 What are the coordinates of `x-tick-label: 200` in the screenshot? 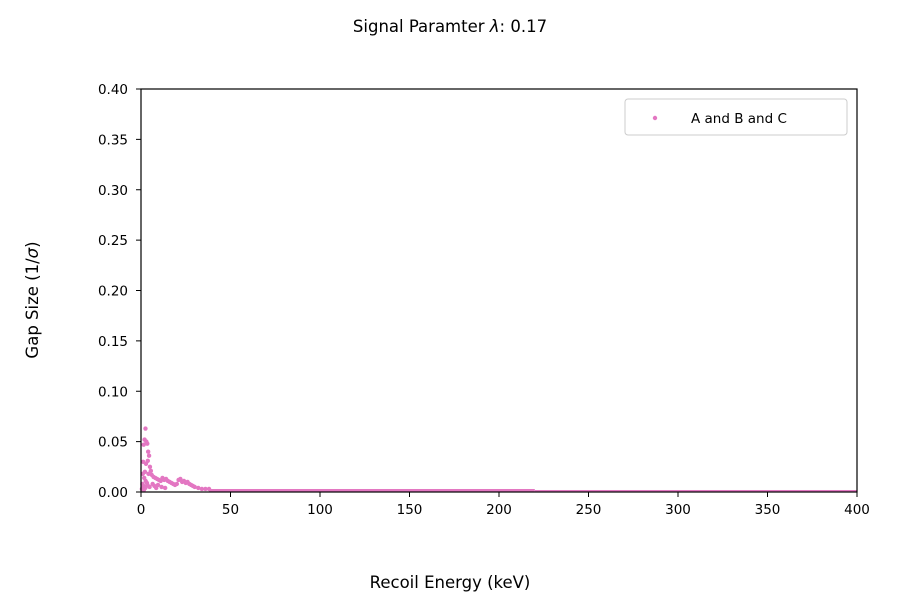 It's located at (499, 510).